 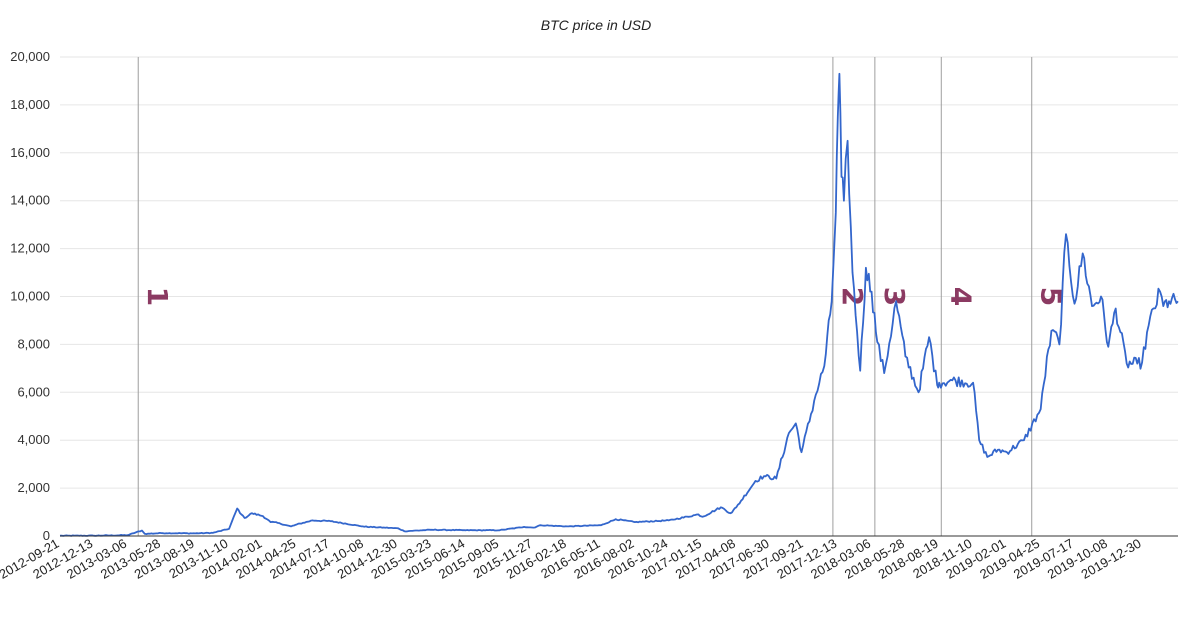 What do you see at coordinates (33, 343) in the screenshot?
I see `y-tick-label: 8,000` at bounding box center [33, 343].